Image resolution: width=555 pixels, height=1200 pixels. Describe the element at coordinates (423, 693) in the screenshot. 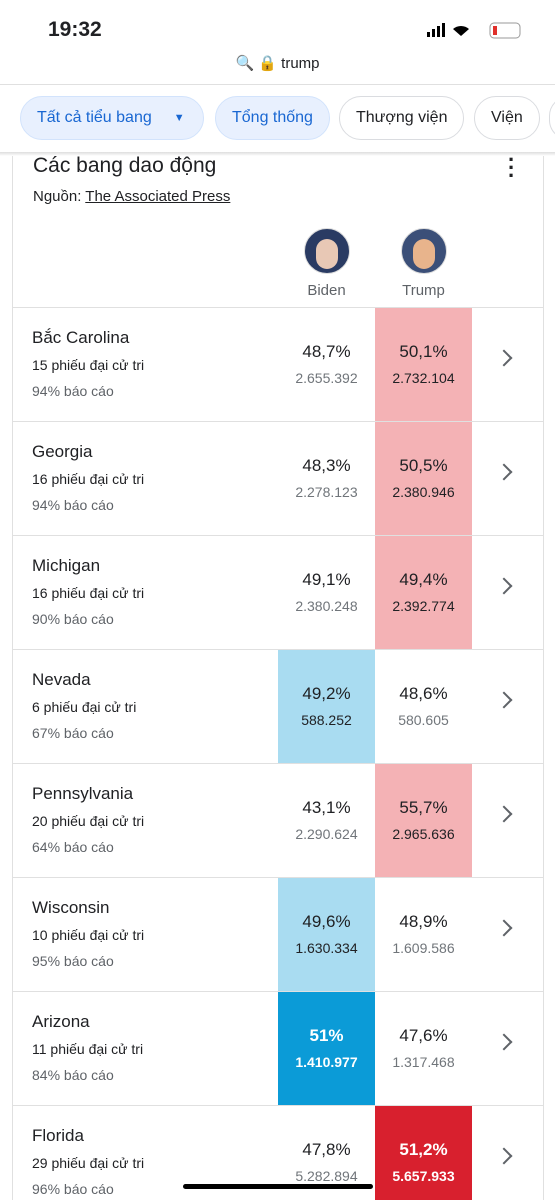

I see `percent: 48,6%` at that location.